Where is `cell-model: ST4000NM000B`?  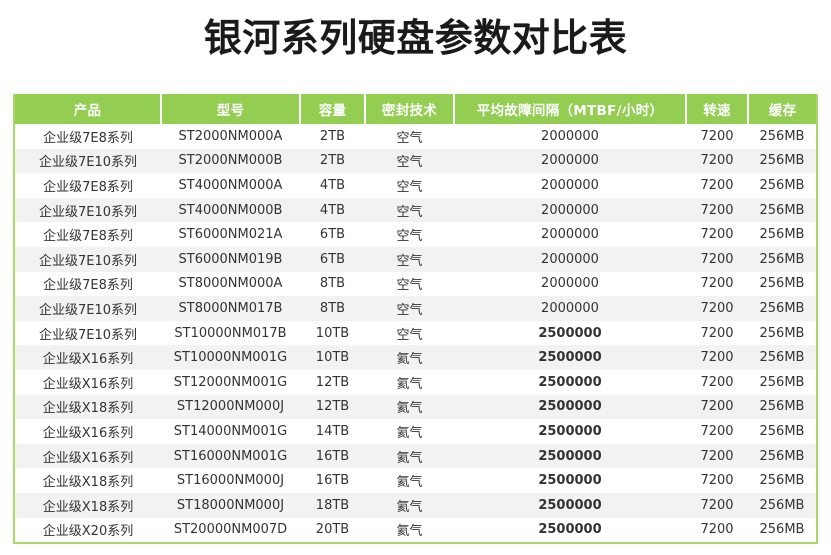 cell-model: ST4000NM000B is located at coordinates (230, 210).